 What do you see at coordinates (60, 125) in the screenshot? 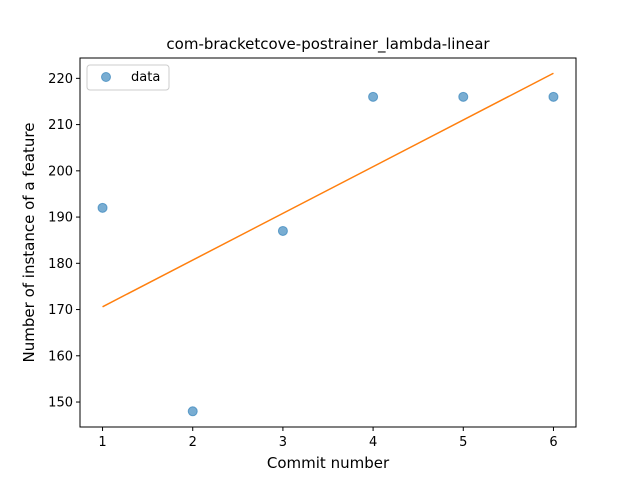
I see `y-tick-label: 210` at bounding box center [60, 125].